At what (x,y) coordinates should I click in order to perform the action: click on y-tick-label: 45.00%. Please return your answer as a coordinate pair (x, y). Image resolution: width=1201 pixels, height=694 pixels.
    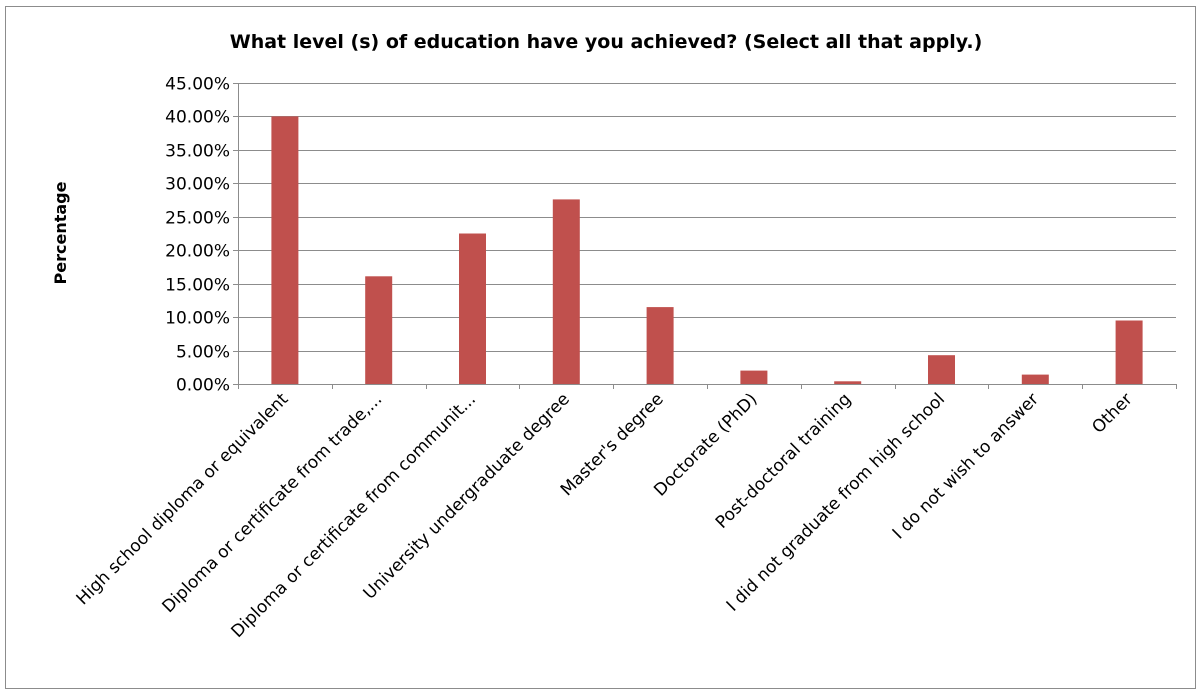
    Looking at the image, I should click on (197, 85).